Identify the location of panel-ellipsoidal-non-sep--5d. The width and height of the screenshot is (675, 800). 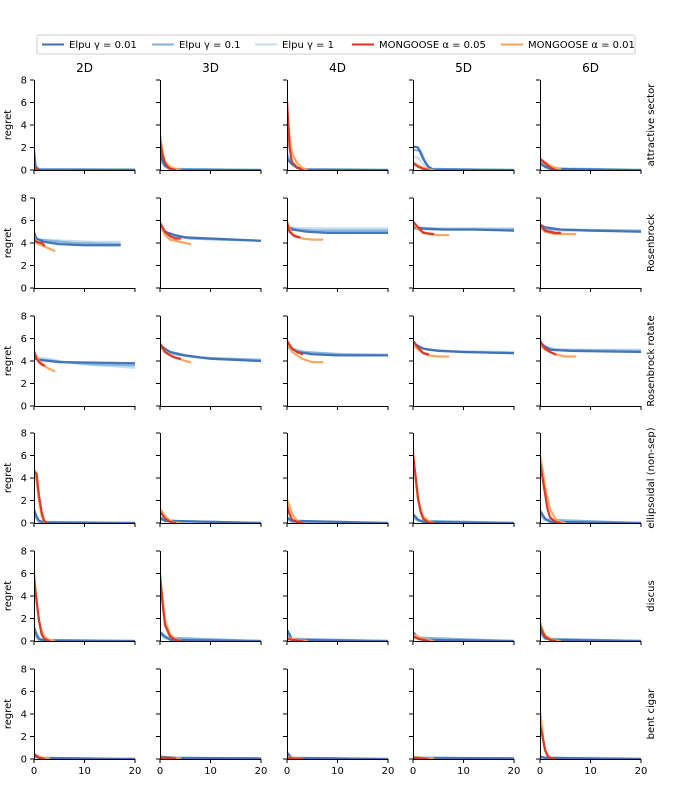
(462, 479).